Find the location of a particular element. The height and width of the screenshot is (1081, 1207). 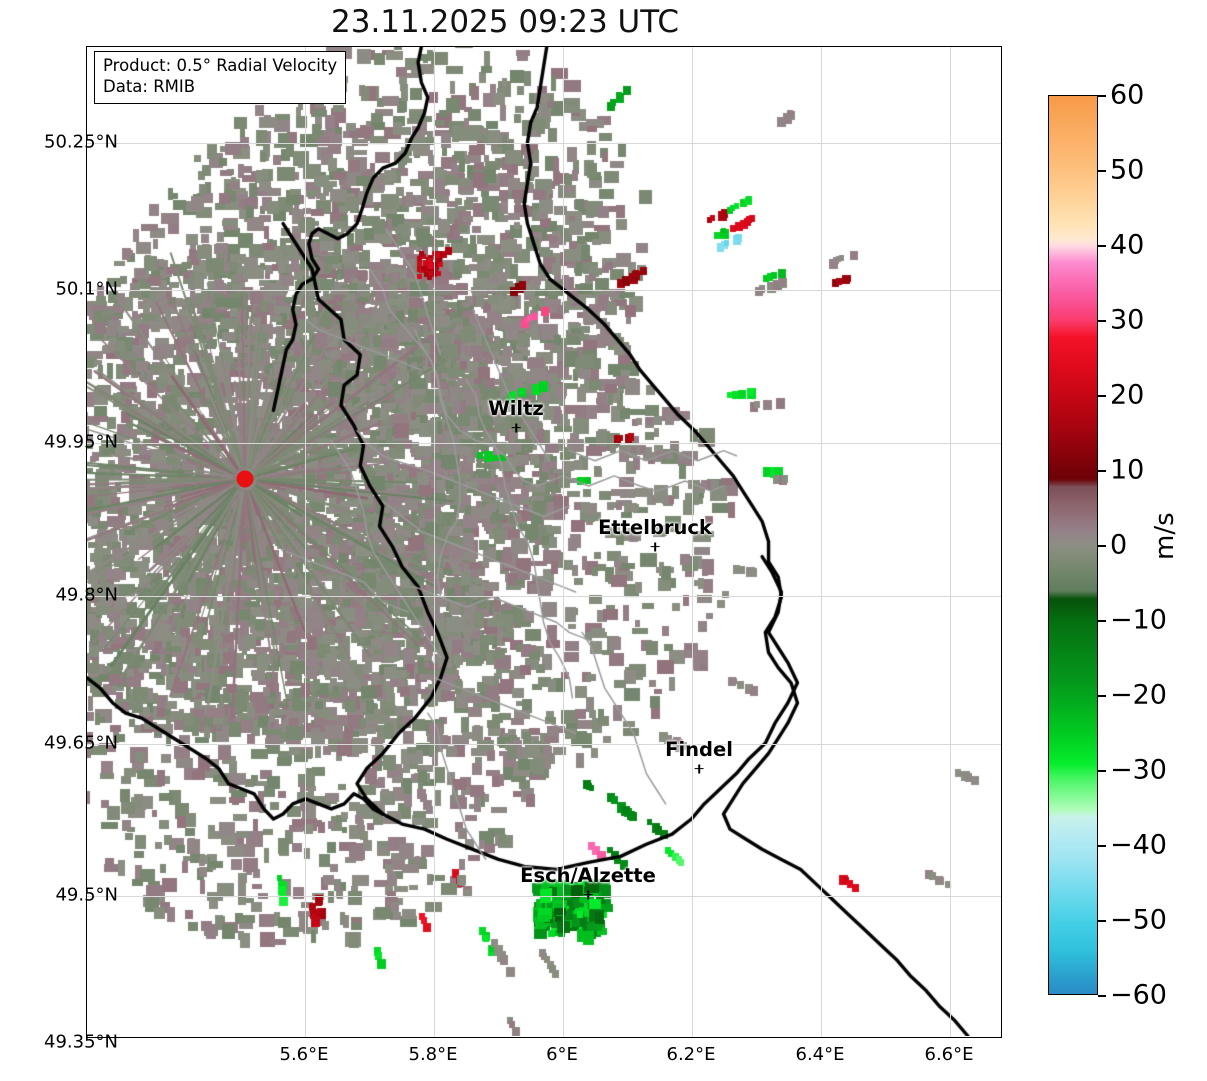

colorbar-unit-label: m/s is located at coordinates (1165, 536).